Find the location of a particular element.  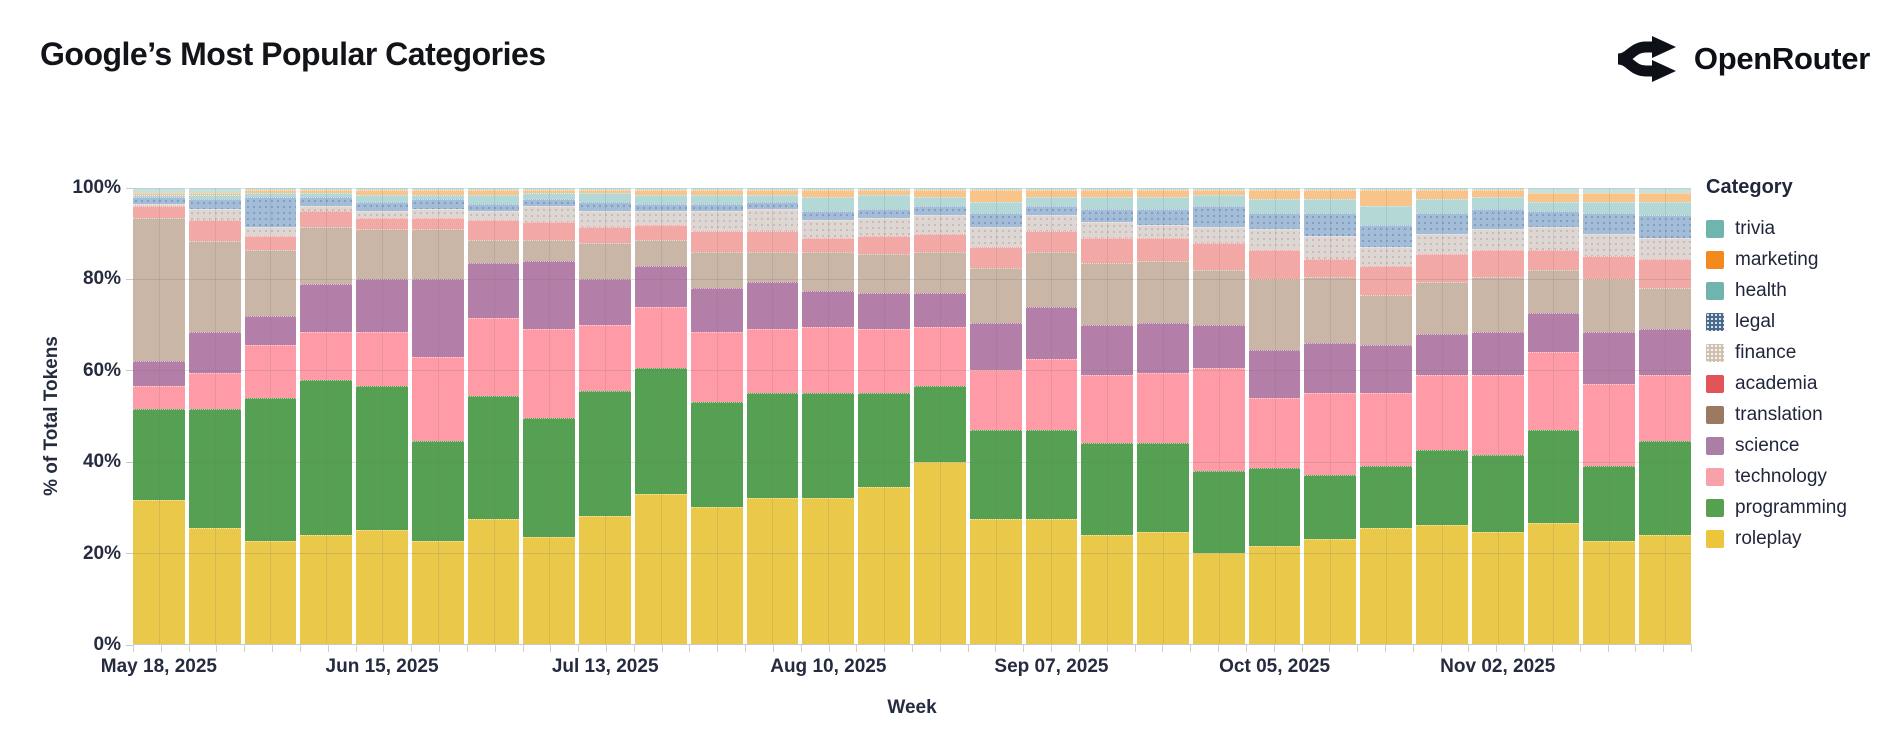

legend-item-science: science is located at coordinates (1791, 445).